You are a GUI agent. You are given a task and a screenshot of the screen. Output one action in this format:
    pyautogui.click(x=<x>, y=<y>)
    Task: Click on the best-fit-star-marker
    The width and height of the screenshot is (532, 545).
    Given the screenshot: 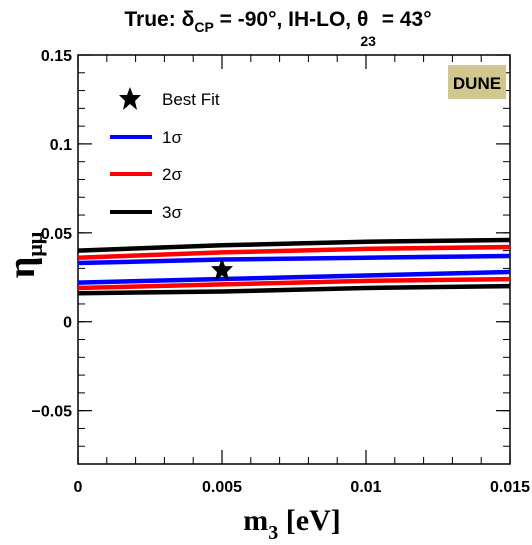 What is the action you would take?
    pyautogui.click(x=222, y=270)
    